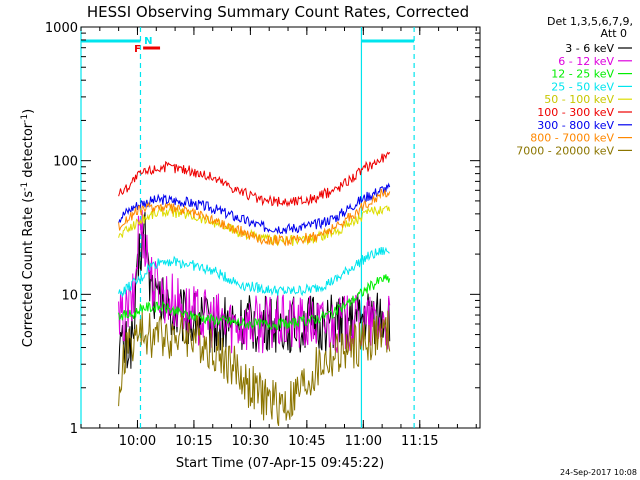 This screenshot has width=640, height=480. Describe the element at coordinates (582, 86) in the screenshot. I see `legend-entry-label: 25 - 50 keV` at that location.